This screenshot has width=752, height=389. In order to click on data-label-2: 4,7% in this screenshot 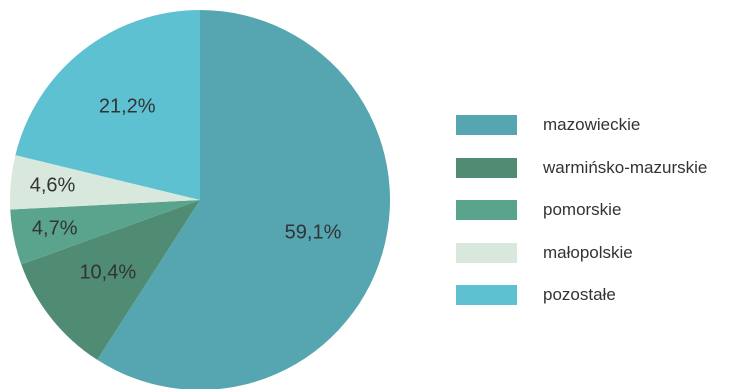, I will do `click(55, 228)`.